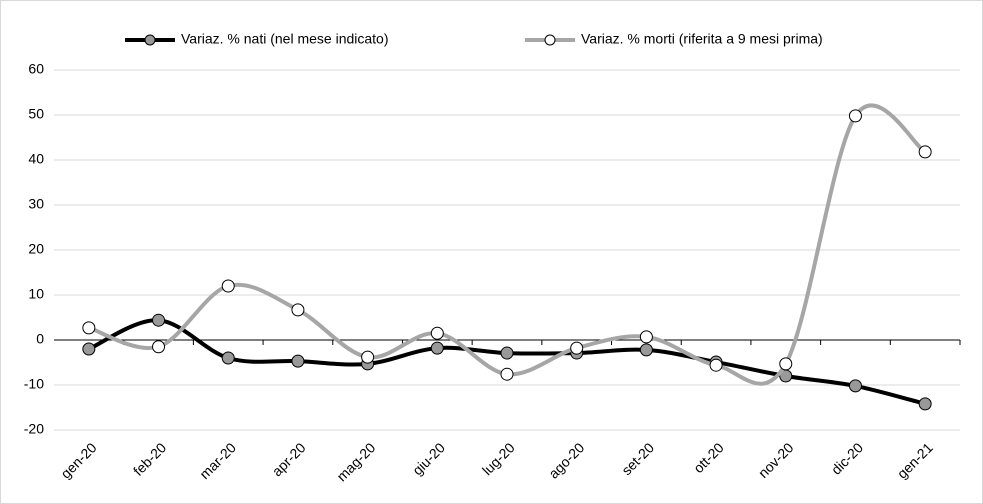  I want to click on y-tick-label: 0, so click(40, 339).